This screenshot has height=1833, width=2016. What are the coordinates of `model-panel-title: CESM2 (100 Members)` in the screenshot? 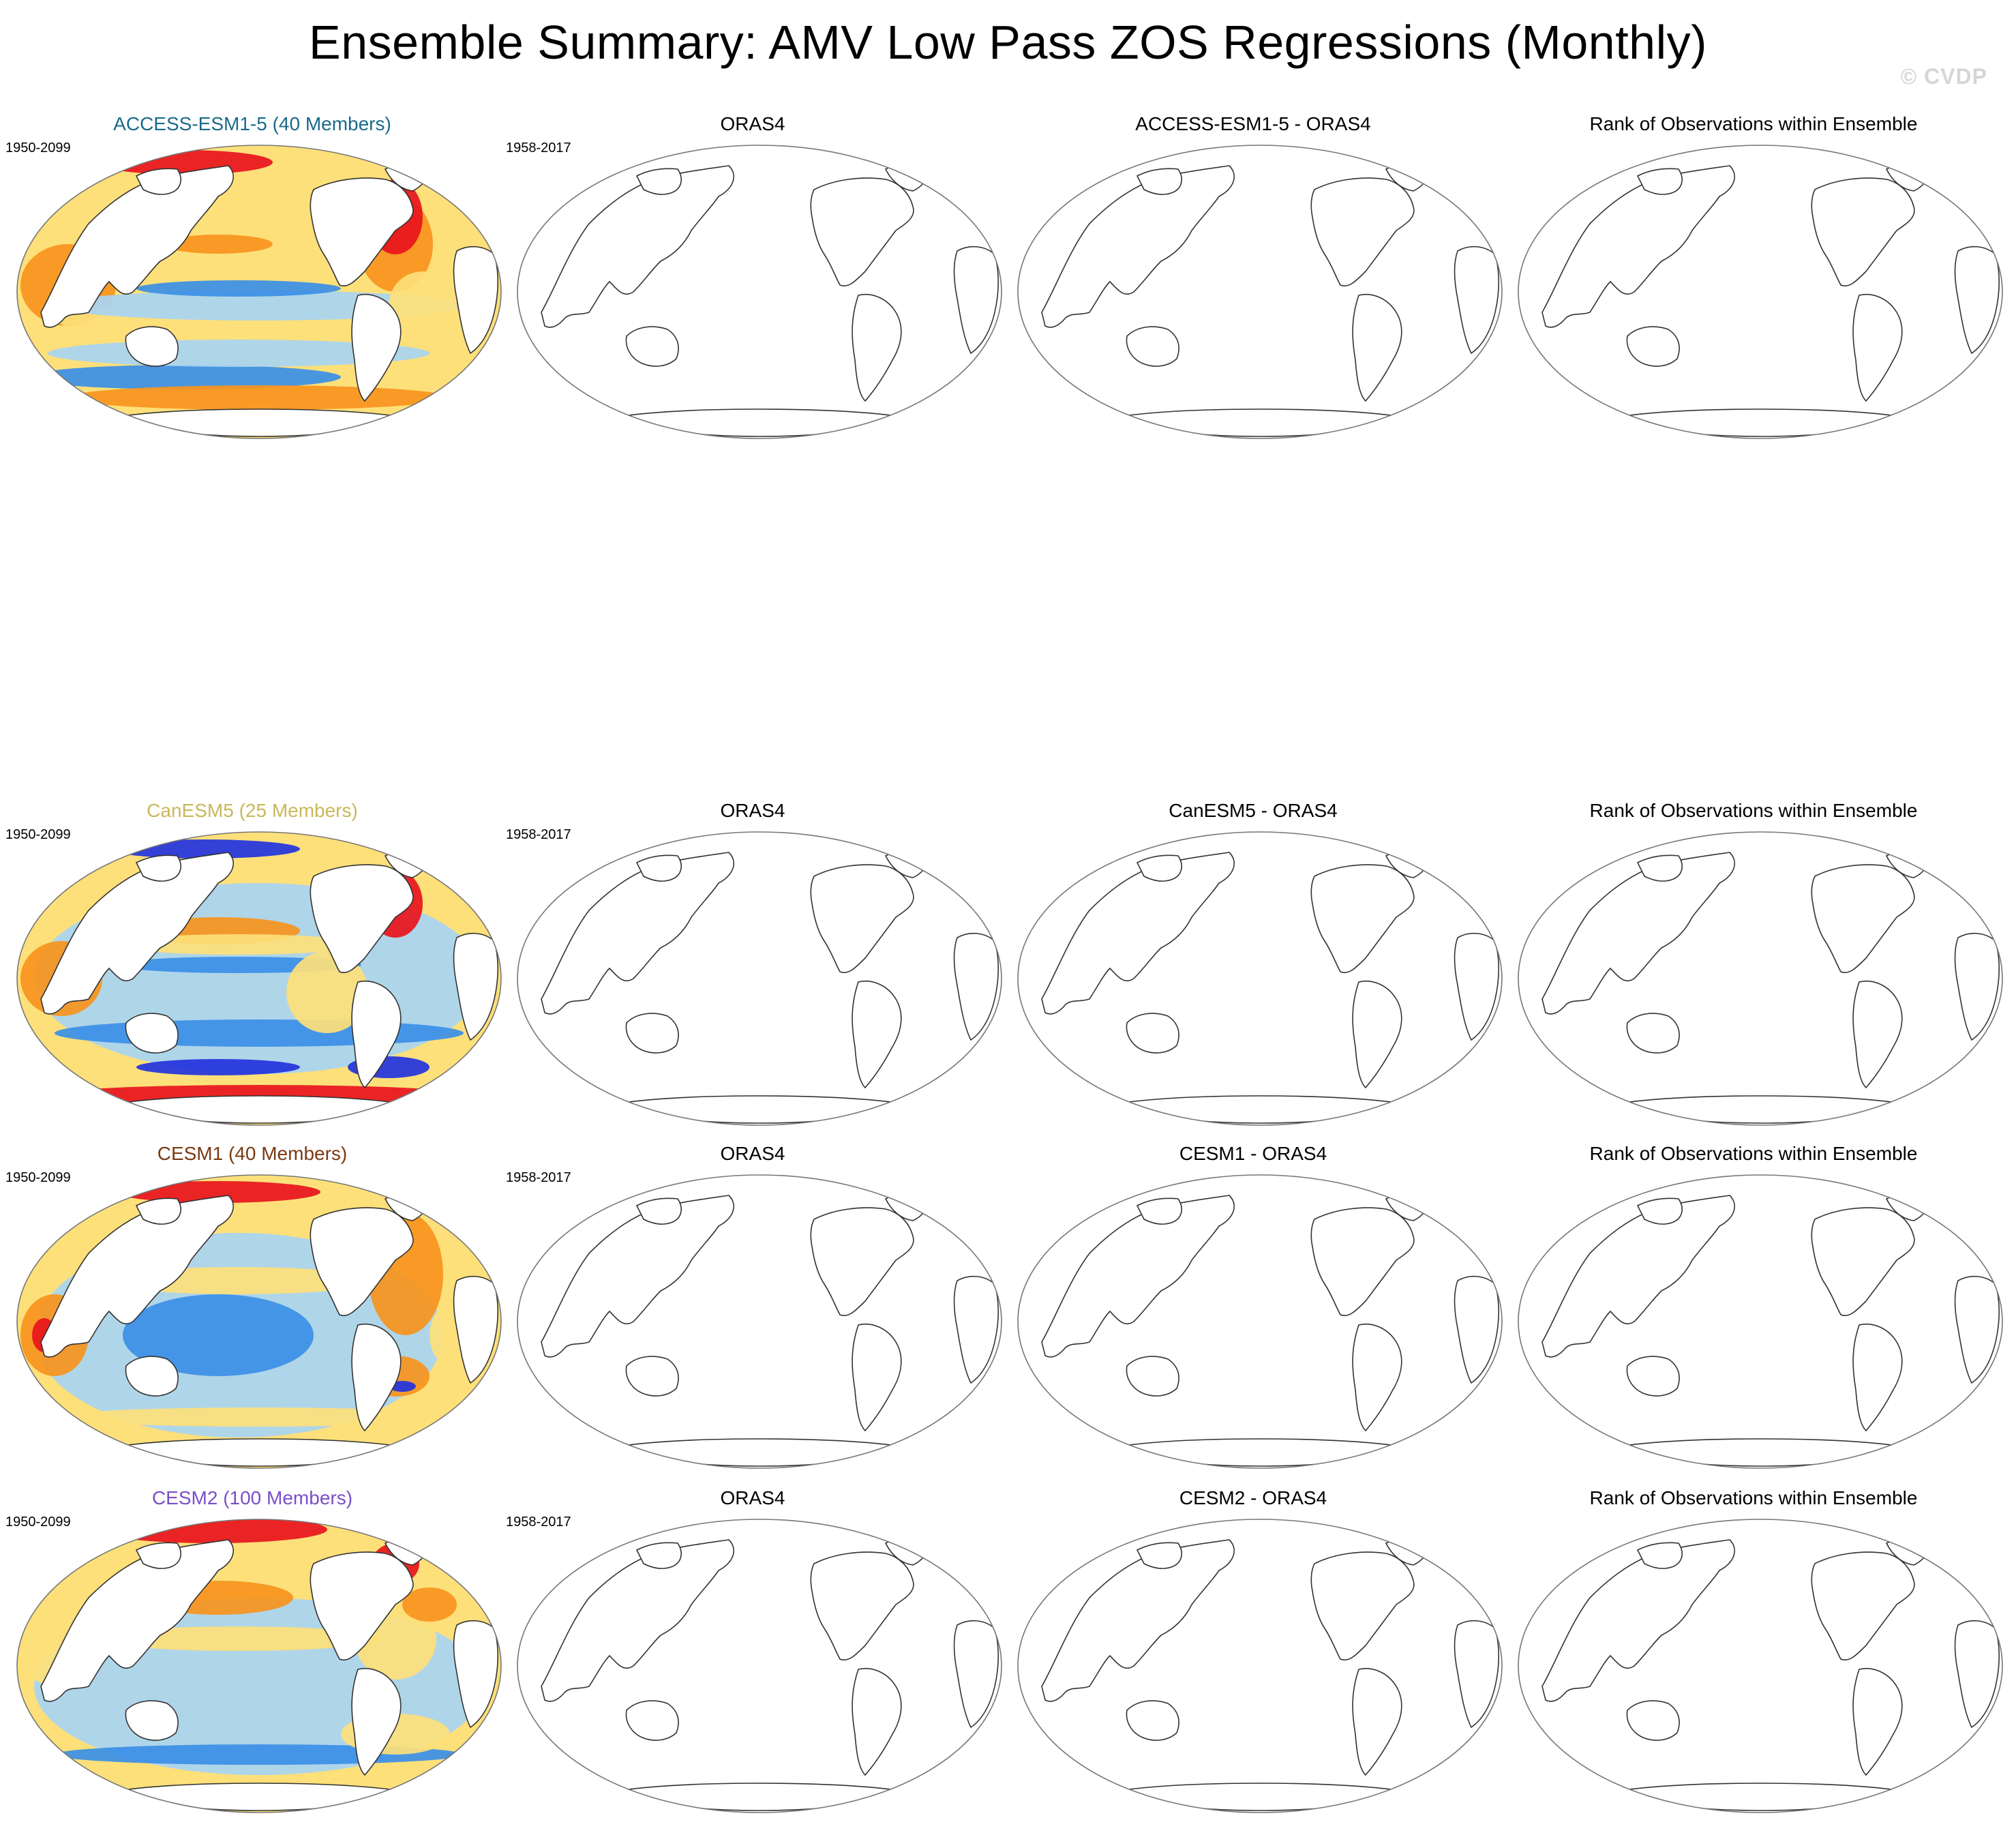 It's located at (252, 1498).